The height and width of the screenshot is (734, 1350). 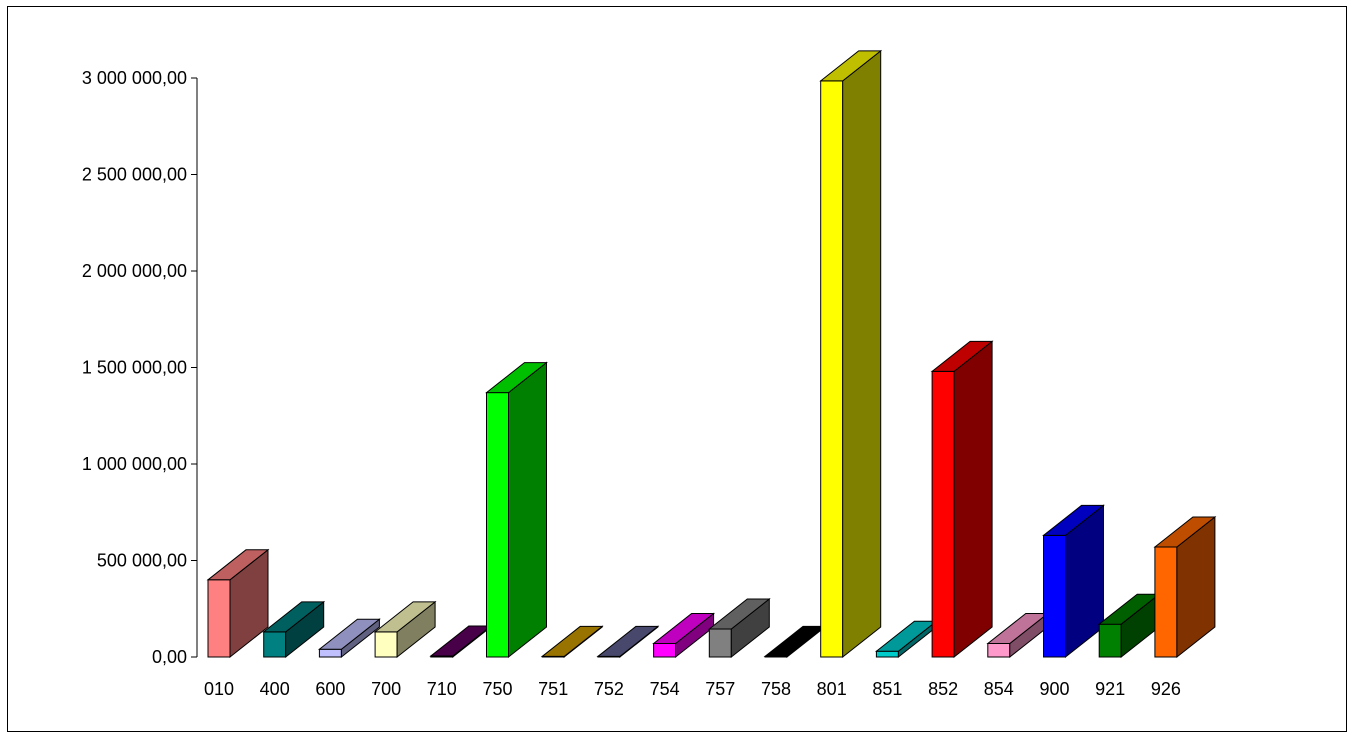 I want to click on y-tick-label: 3 000 000,00, so click(x=134, y=78).